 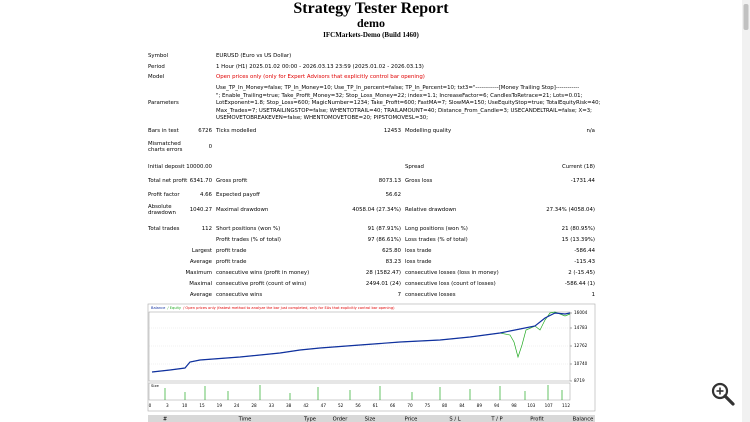 I want to click on table-column-header: Price, so click(x=411, y=419).